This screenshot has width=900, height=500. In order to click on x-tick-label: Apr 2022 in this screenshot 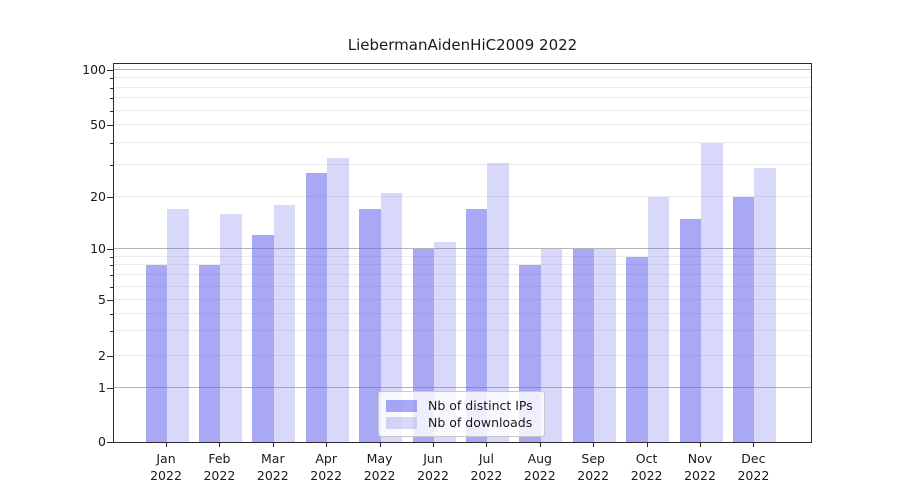, I will do `click(326, 467)`.